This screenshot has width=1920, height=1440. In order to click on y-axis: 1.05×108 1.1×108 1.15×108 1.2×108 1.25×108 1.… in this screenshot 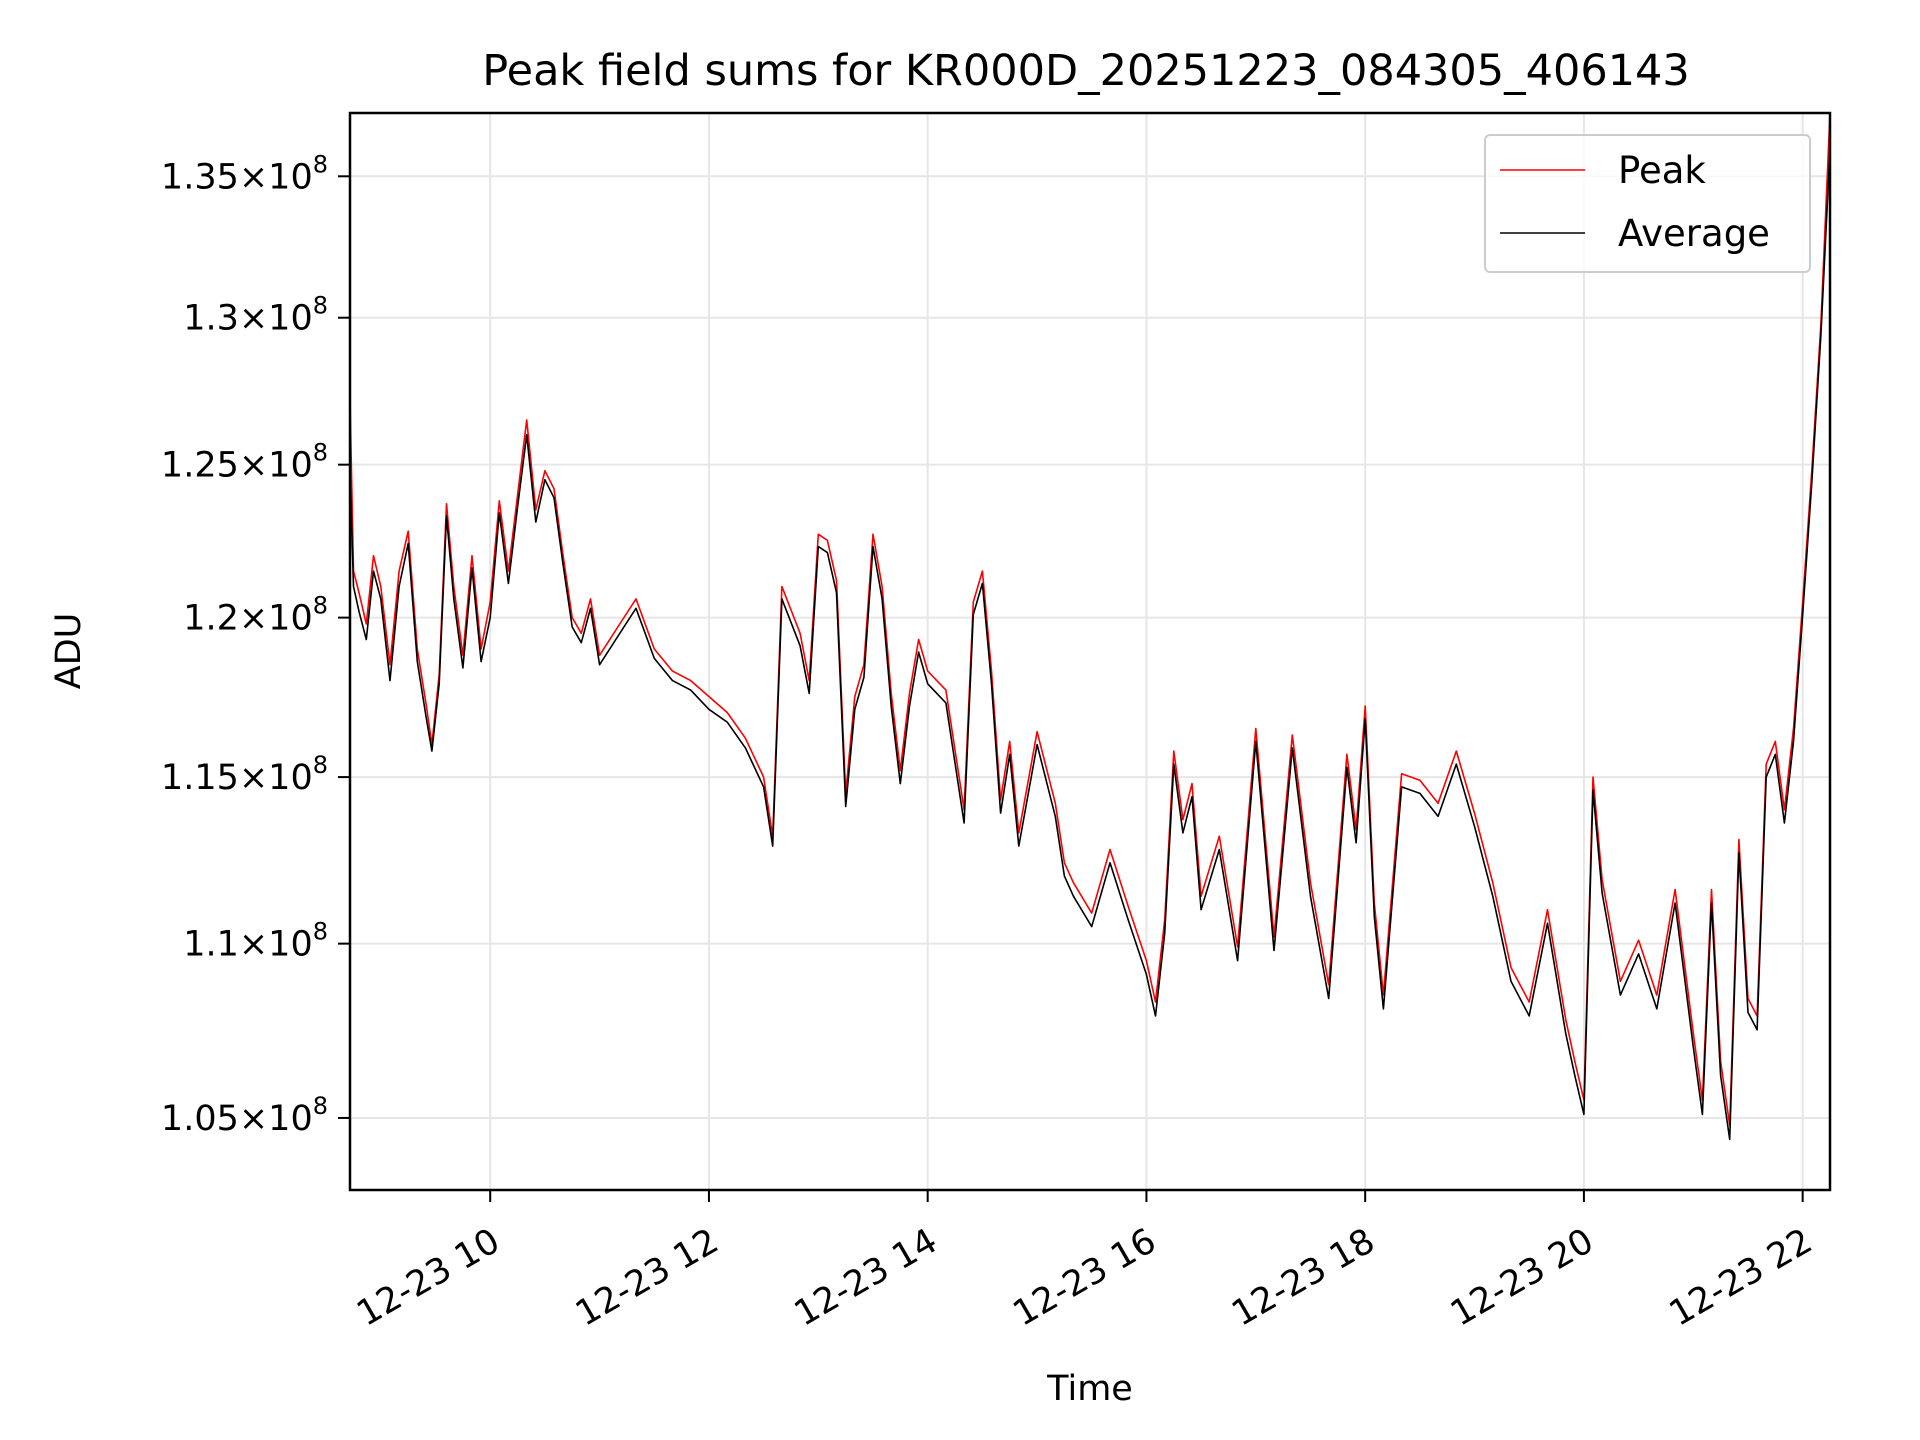, I will do `click(255, 644)`.